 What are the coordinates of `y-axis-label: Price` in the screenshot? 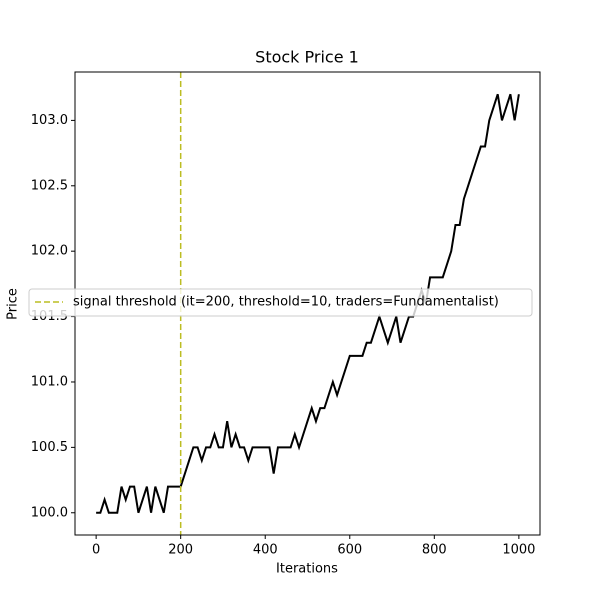 It's located at (13, 304).